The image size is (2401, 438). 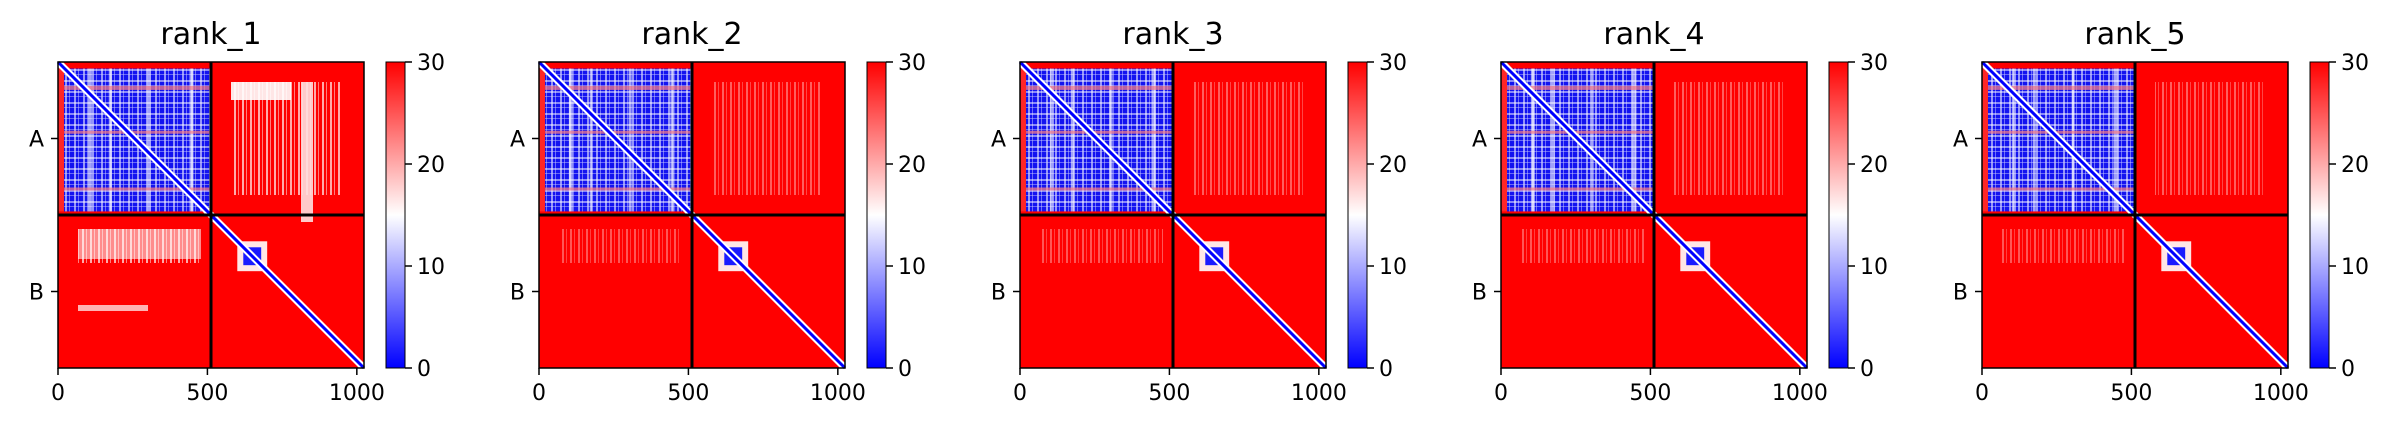 I want to click on inter-chain-highlight, so click(x=113, y=308).